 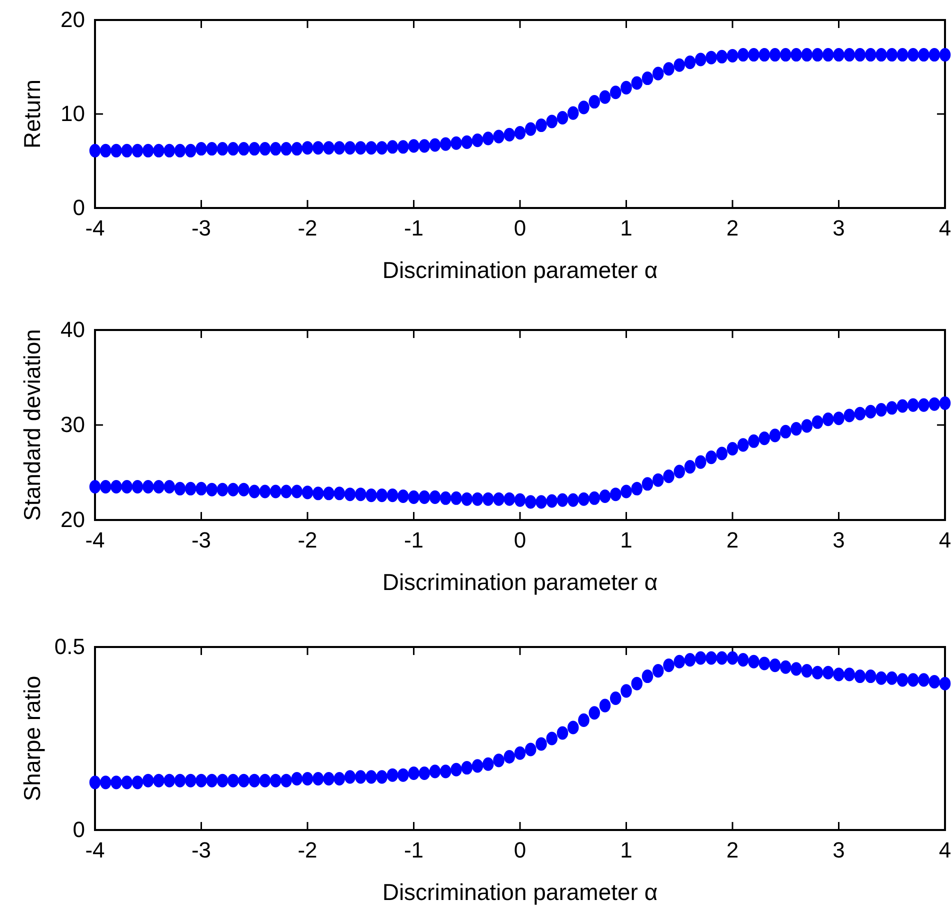 I want to click on y-axis-title: Sharpe ratio, so click(x=32, y=739).